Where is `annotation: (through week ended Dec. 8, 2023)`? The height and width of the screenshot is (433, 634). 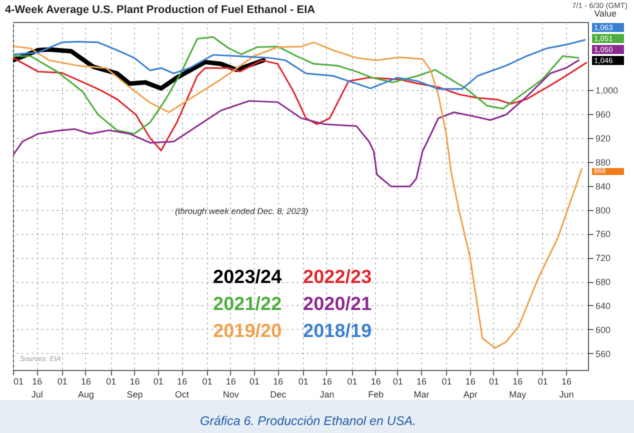 annotation: (through week ended Dec. 8, 2023) is located at coordinates (241, 211).